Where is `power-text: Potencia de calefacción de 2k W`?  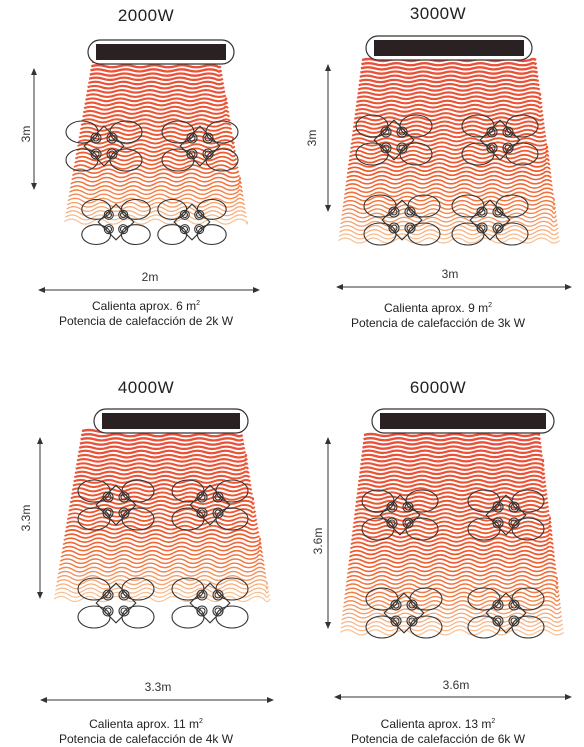
power-text: Potencia de calefacción de 2k W is located at coordinates (146, 321).